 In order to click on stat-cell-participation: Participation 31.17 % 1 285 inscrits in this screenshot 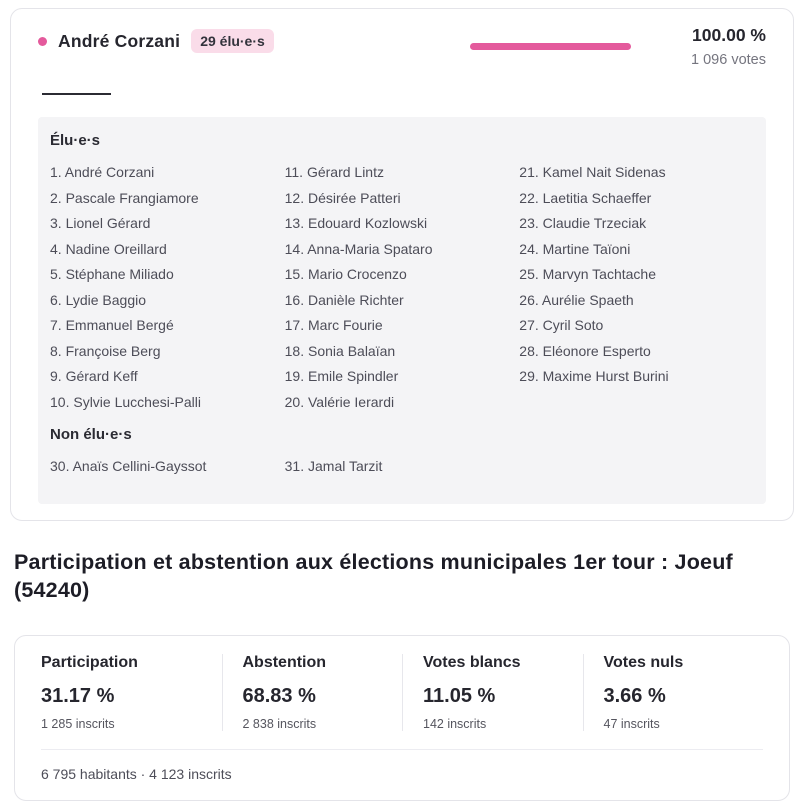, I will do `click(131, 692)`.